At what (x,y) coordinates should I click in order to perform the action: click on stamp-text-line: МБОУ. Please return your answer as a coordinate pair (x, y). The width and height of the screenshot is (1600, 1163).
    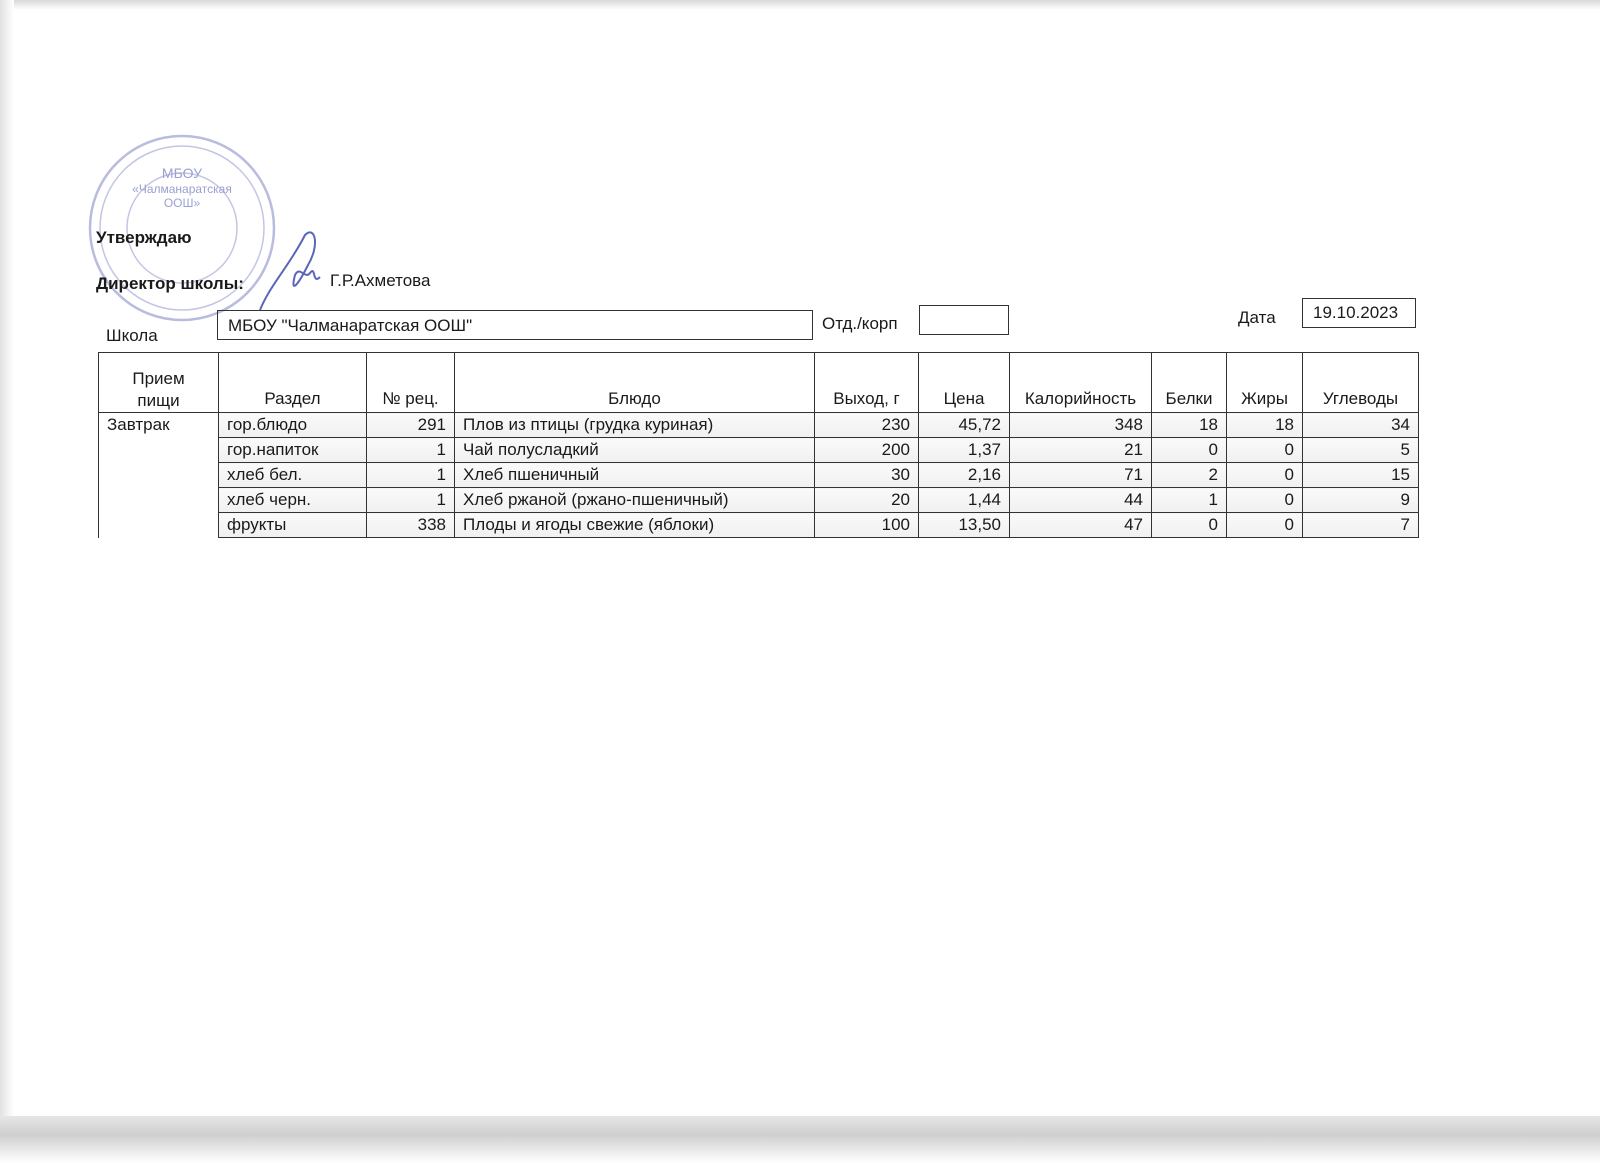
    Looking at the image, I should click on (182, 173).